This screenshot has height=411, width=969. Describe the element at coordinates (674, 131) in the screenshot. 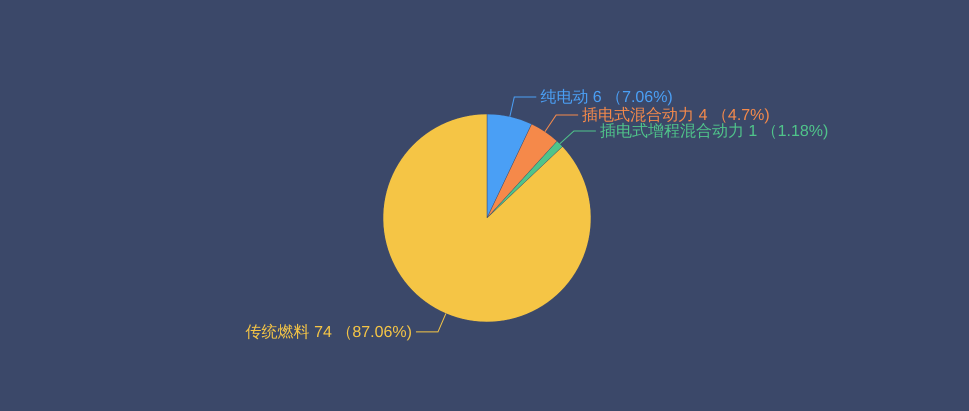

I see `slice-label: 插电式增程混合动力` at that location.